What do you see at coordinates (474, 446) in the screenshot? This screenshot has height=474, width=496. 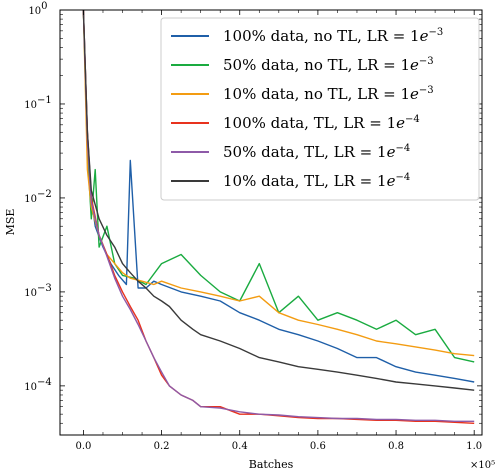 I see `x-tick-label: 1.0` at bounding box center [474, 446].